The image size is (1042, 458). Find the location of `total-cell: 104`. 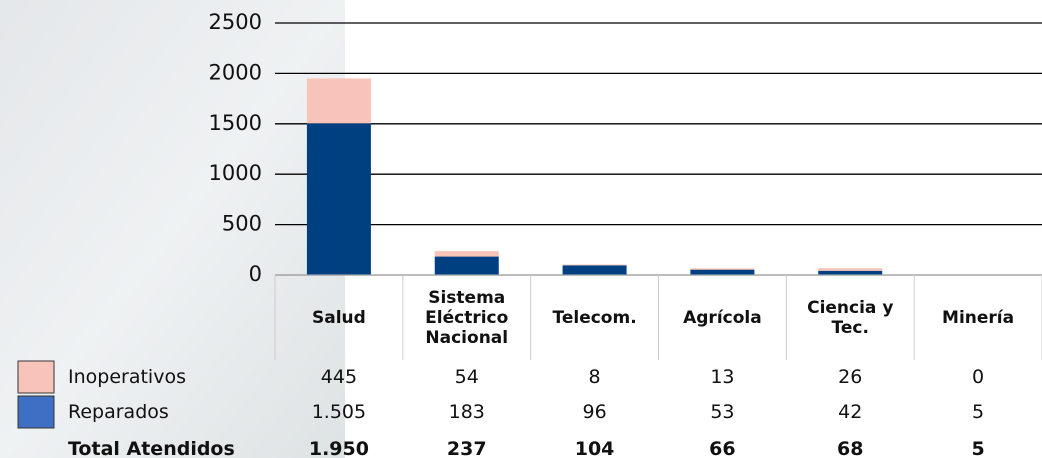

total-cell: 104 is located at coordinates (594, 448).